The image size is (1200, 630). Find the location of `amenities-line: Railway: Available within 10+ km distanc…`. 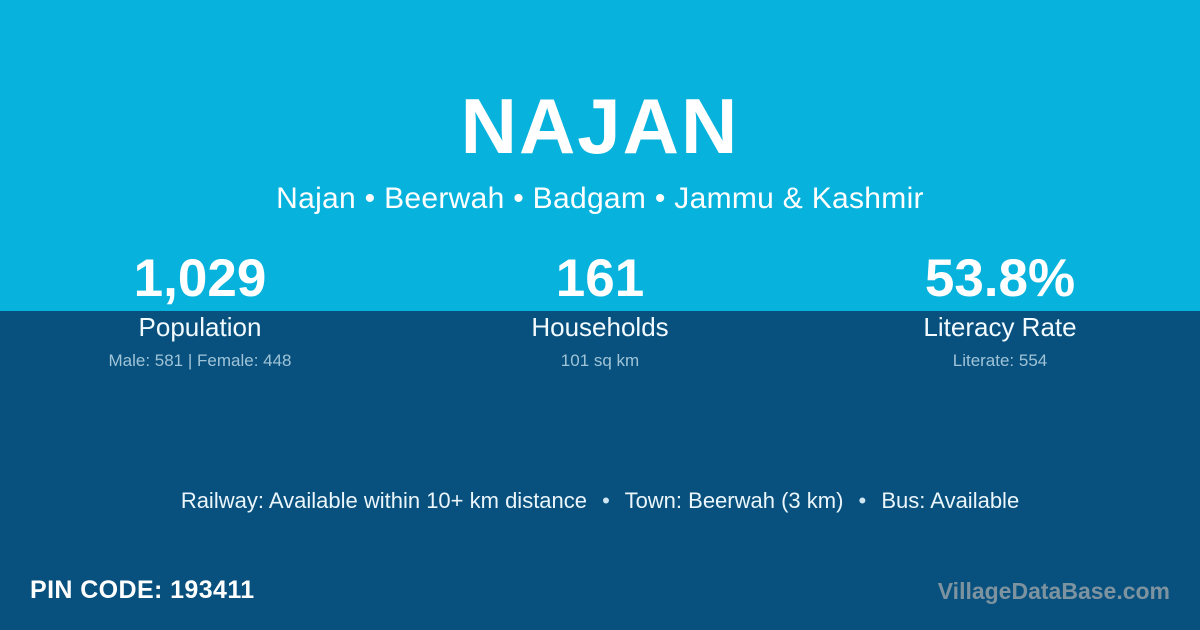

amenities-line: Railway: Available within 10+ km distanc… is located at coordinates (600, 501).